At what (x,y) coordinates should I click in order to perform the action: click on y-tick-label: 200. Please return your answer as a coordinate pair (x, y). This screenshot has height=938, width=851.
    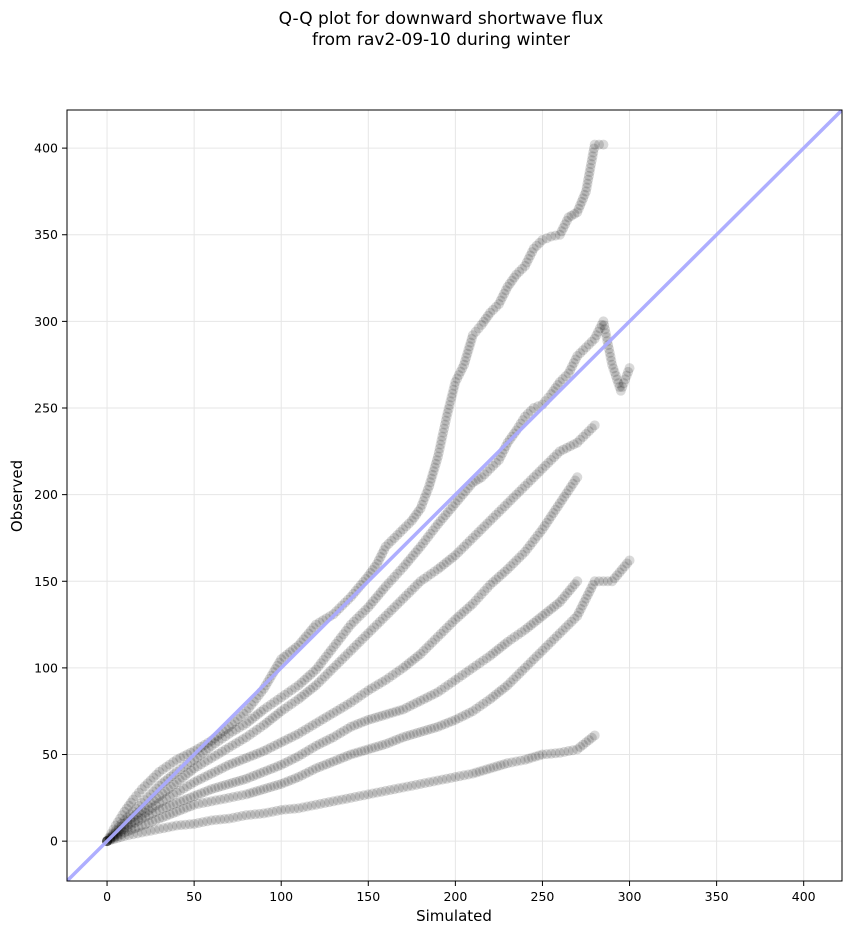
    Looking at the image, I should click on (46, 494).